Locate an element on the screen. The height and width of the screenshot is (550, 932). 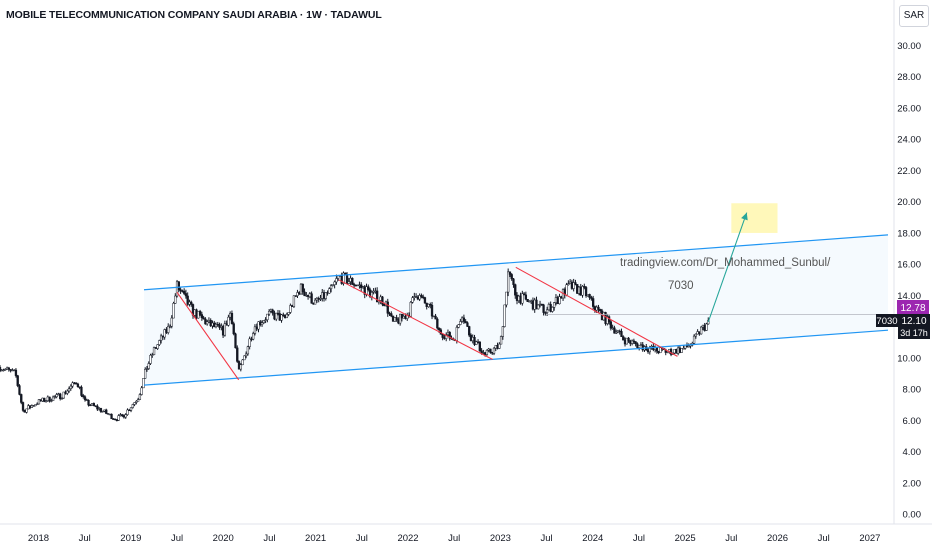
target-price-tag: 12.78 is located at coordinates (913, 307).